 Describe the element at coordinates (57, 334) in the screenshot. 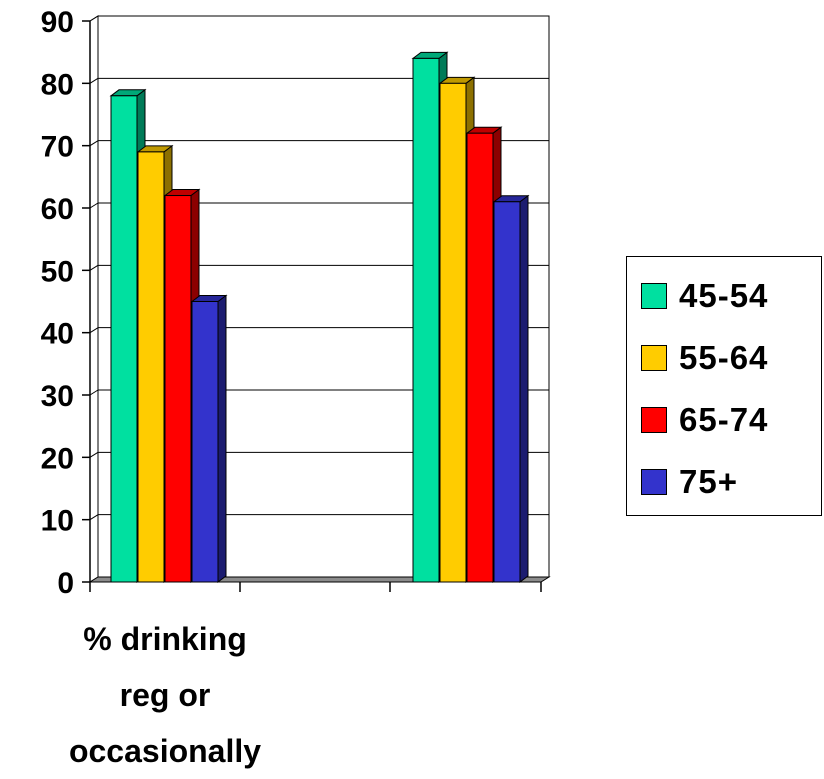

I see `y-tick-label: 40` at that location.